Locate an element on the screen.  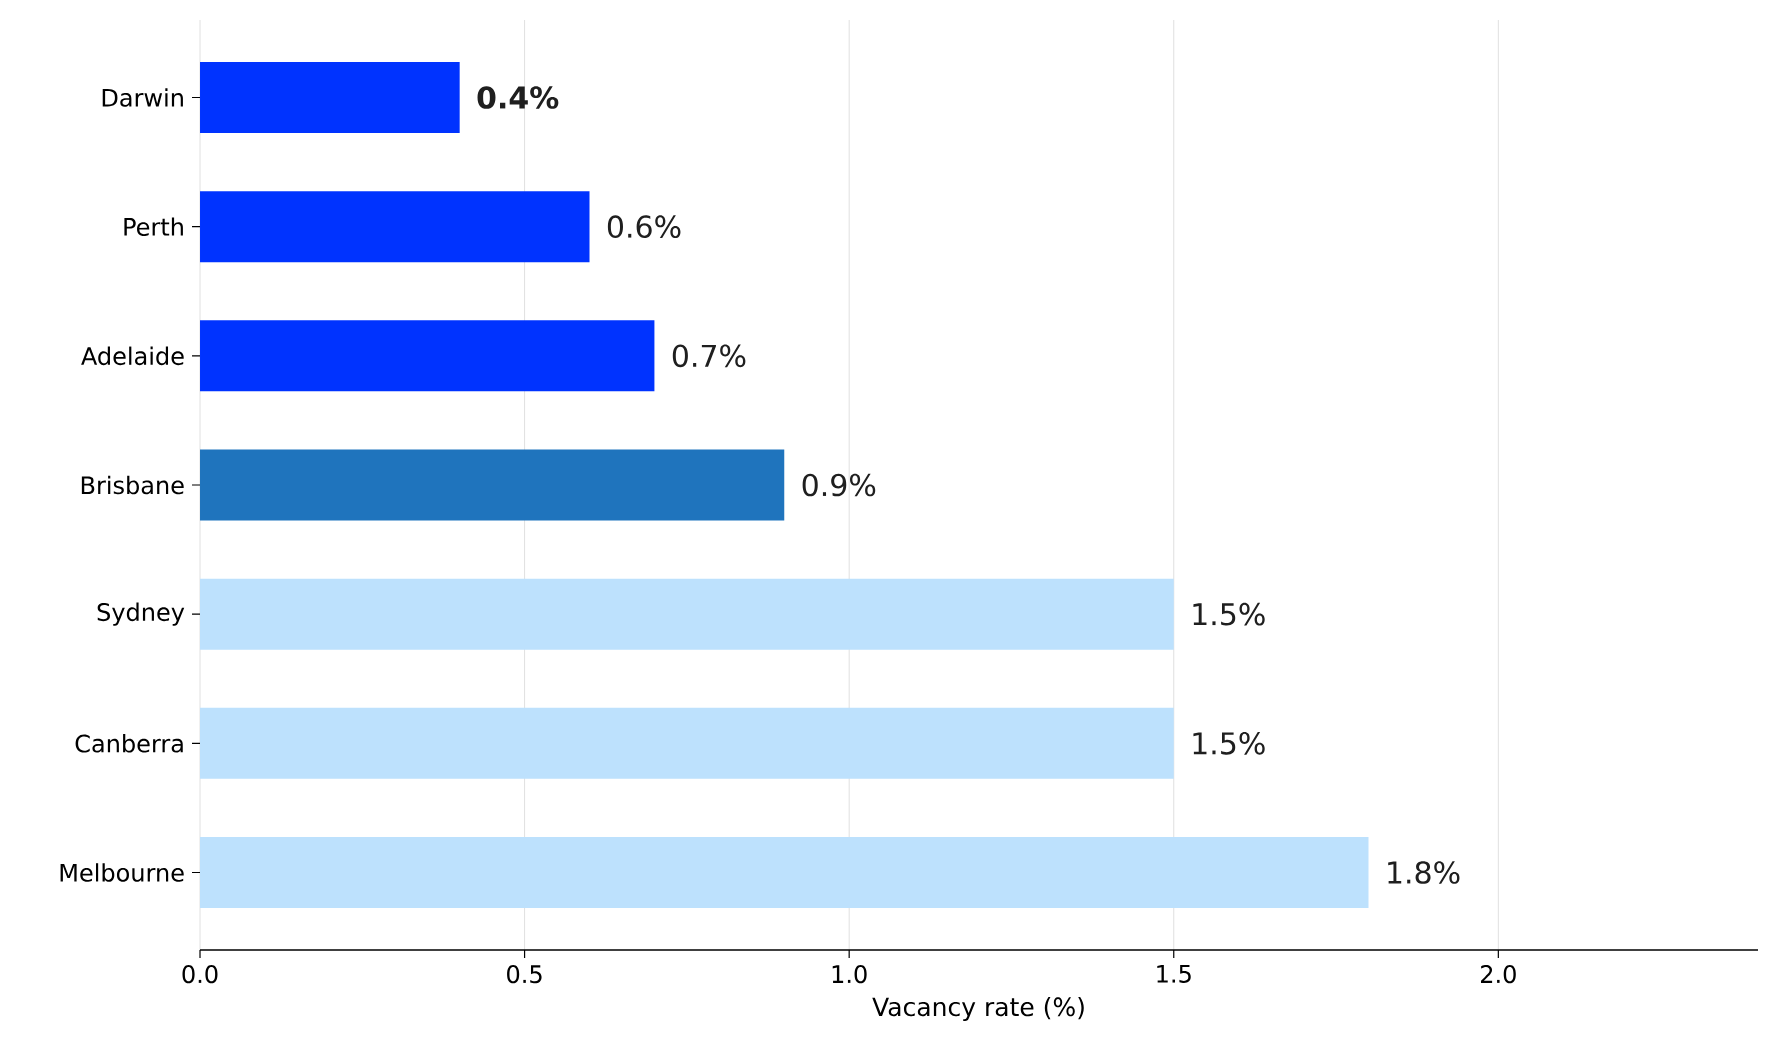
x-tick-label: 1.0 is located at coordinates (849, 974).